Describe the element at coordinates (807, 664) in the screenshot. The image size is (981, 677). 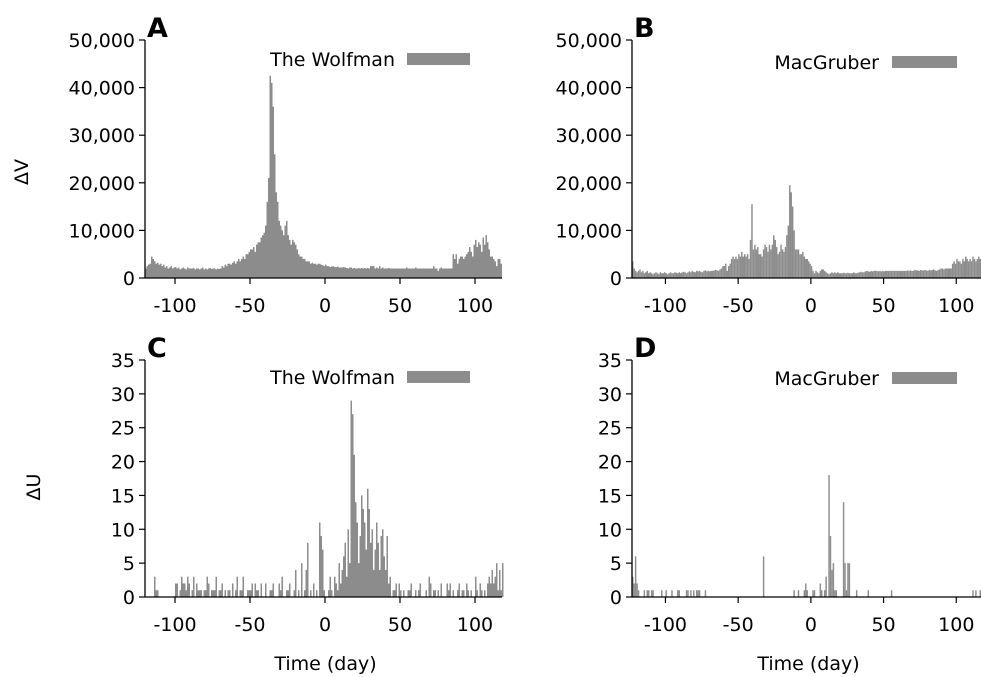
I see `x-axis-label: Time (day)` at that location.